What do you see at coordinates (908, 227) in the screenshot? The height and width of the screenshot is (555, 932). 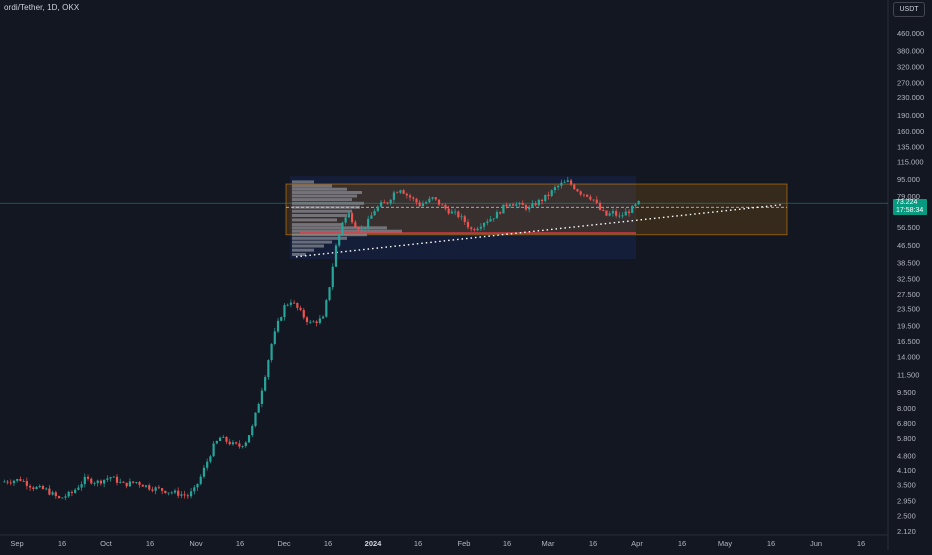 I see `y-tick-label: 56.500` at bounding box center [908, 227].